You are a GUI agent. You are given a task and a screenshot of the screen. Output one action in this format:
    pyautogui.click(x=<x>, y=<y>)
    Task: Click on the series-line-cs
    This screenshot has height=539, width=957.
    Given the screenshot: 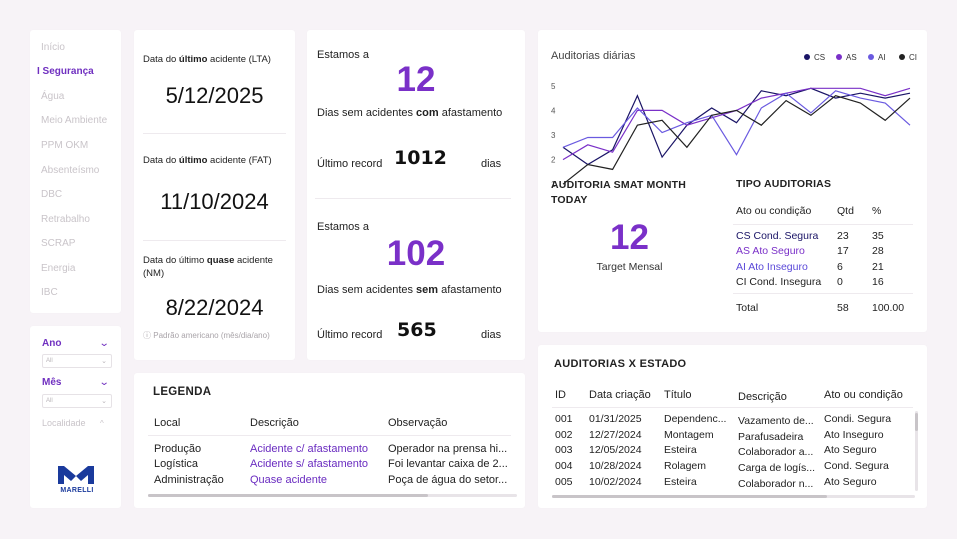 What is the action you would take?
    pyautogui.click(x=736, y=126)
    